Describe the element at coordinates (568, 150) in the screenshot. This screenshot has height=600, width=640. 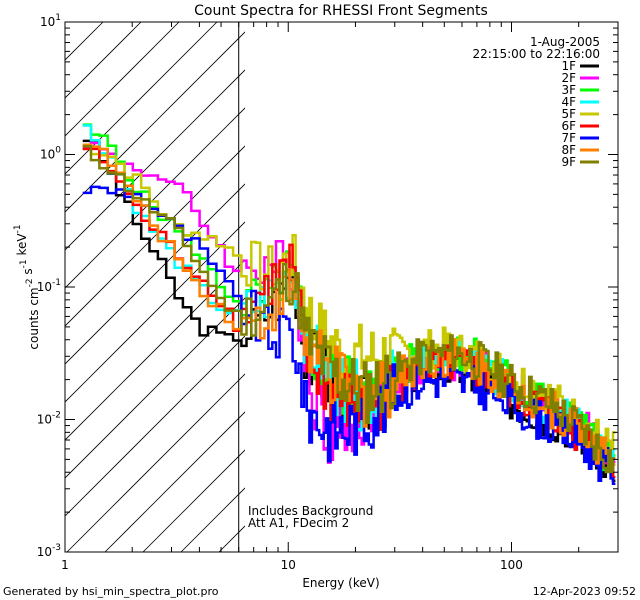
I see `legend-label-8F: 8F` at that location.